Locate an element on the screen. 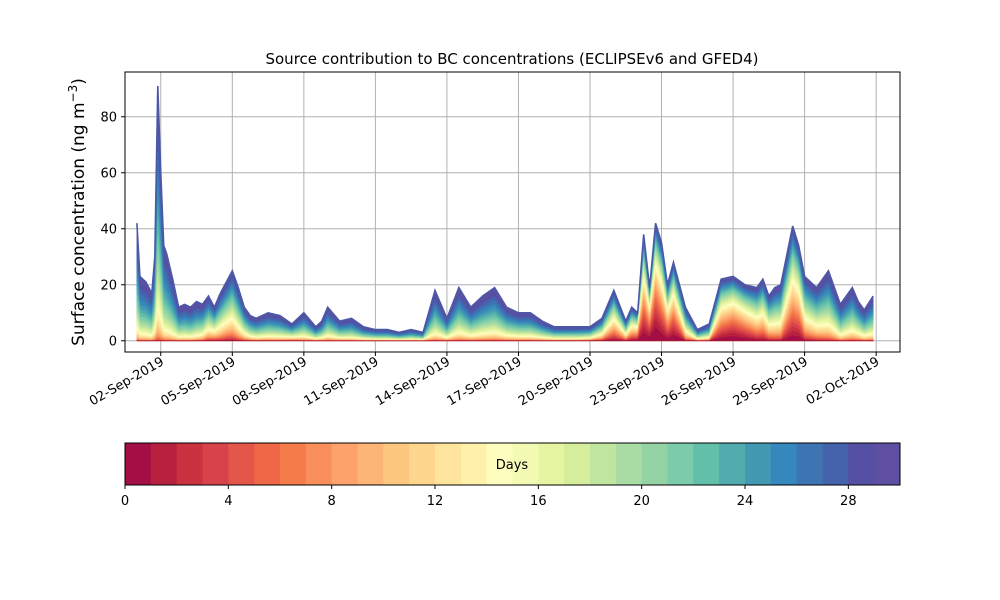  colorbar-tick-label: 8 is located at coordinates (332, 501).